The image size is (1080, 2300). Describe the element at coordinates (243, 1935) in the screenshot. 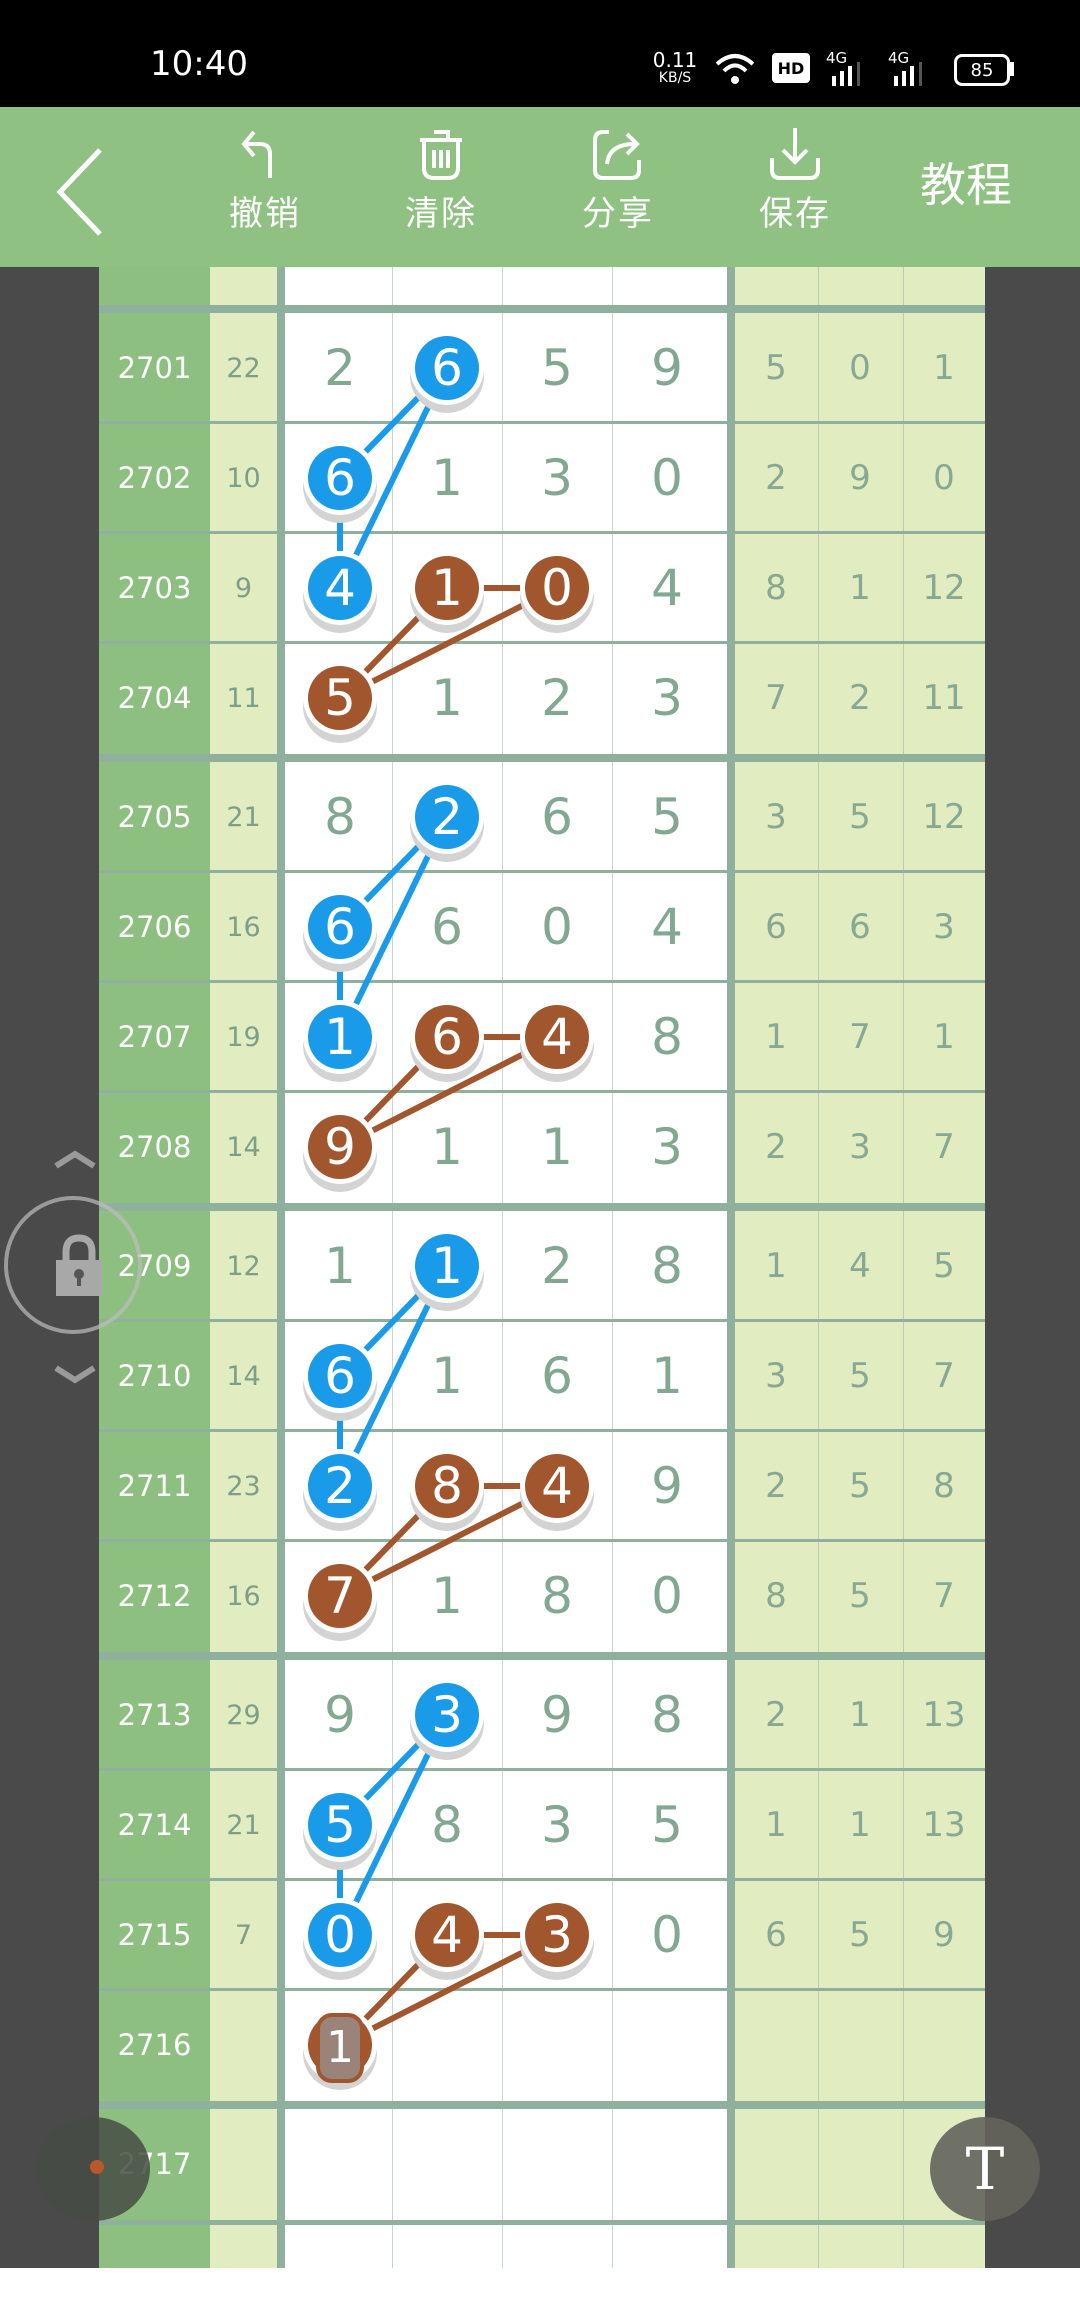

I see `sum-value: 7` at that location.